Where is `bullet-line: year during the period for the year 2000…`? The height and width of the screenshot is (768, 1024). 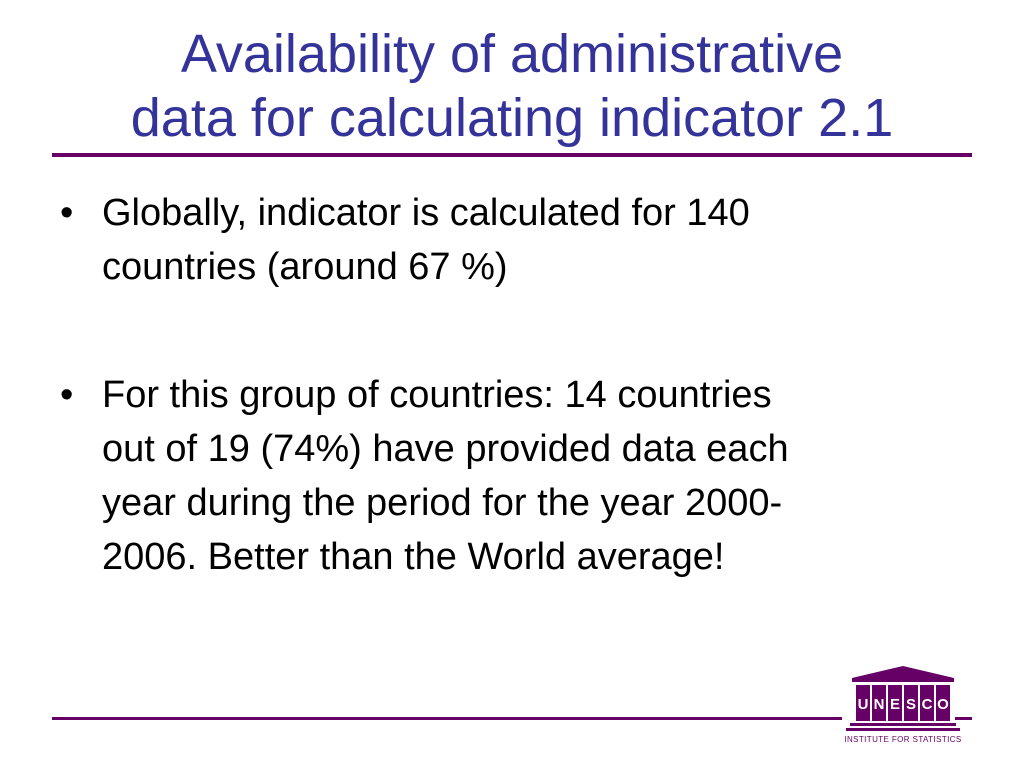
bullet-line: year during the period for the year 2000… is located at coordinates (442, 503).